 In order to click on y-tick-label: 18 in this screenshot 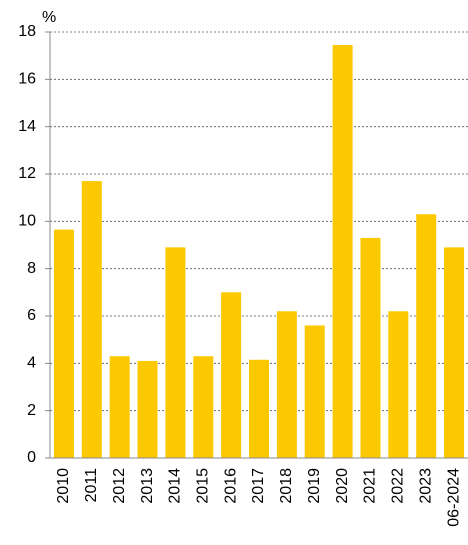, I will do `click(27, 31)`.